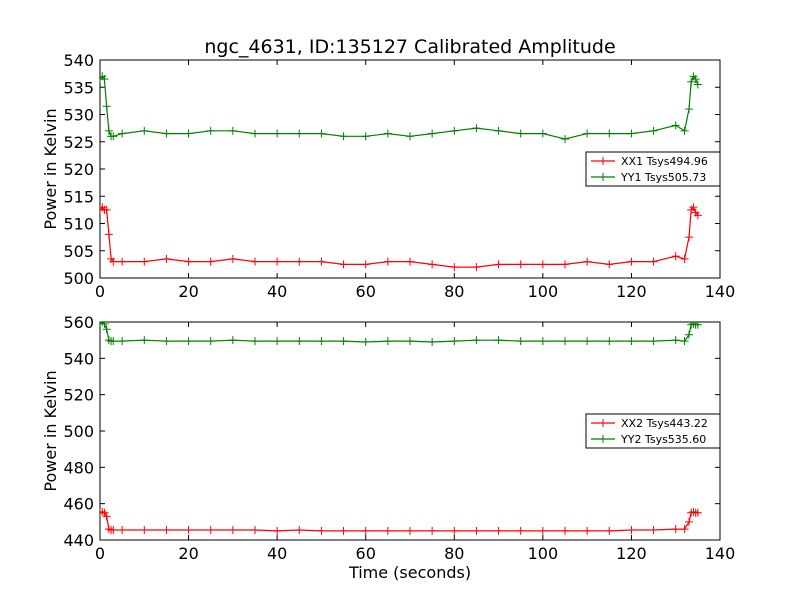 The image size is (800, 600). What do you see at coordinates (78, 115) in the screenshot?
I see `y-tick-label: 530` at bounding box center [78, 115].